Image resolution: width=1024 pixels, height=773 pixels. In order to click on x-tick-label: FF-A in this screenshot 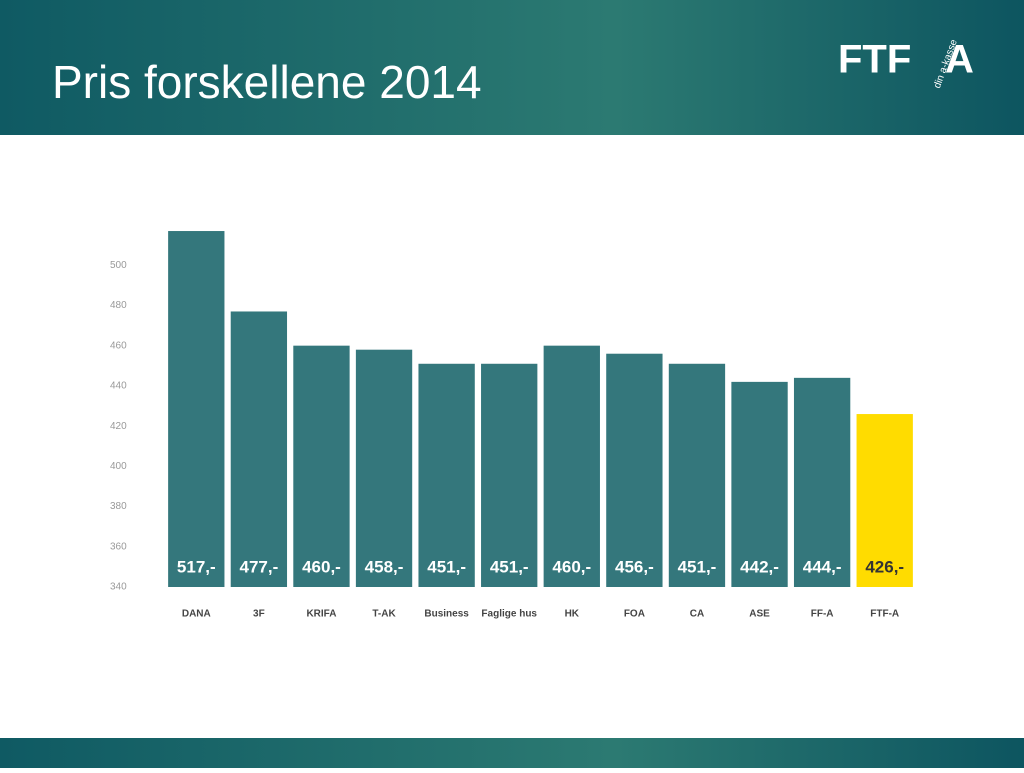, I will do `click(822, 614)`.